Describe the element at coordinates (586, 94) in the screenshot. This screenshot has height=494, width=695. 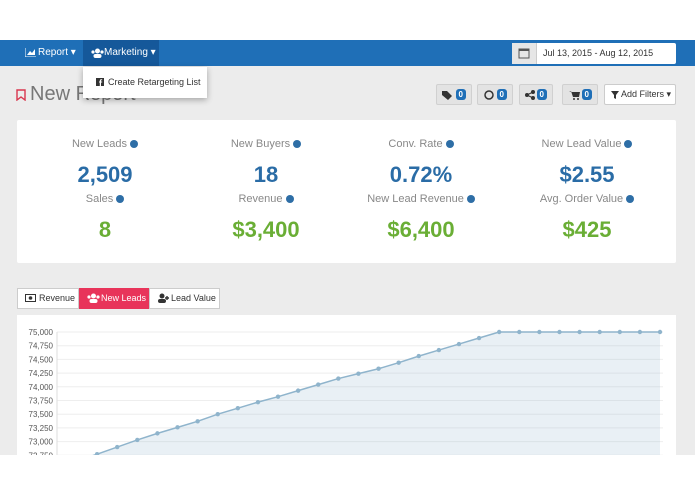
I see `cart-count: 0` at that location.